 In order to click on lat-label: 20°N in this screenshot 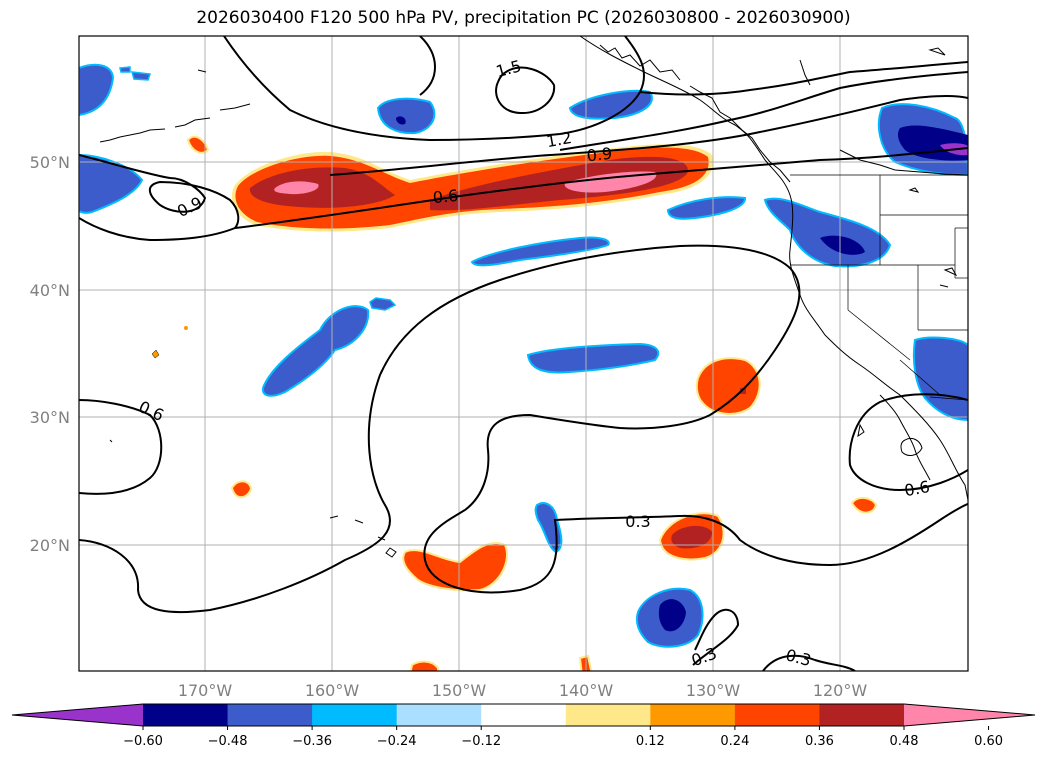, I will do `click(50, 545)`.